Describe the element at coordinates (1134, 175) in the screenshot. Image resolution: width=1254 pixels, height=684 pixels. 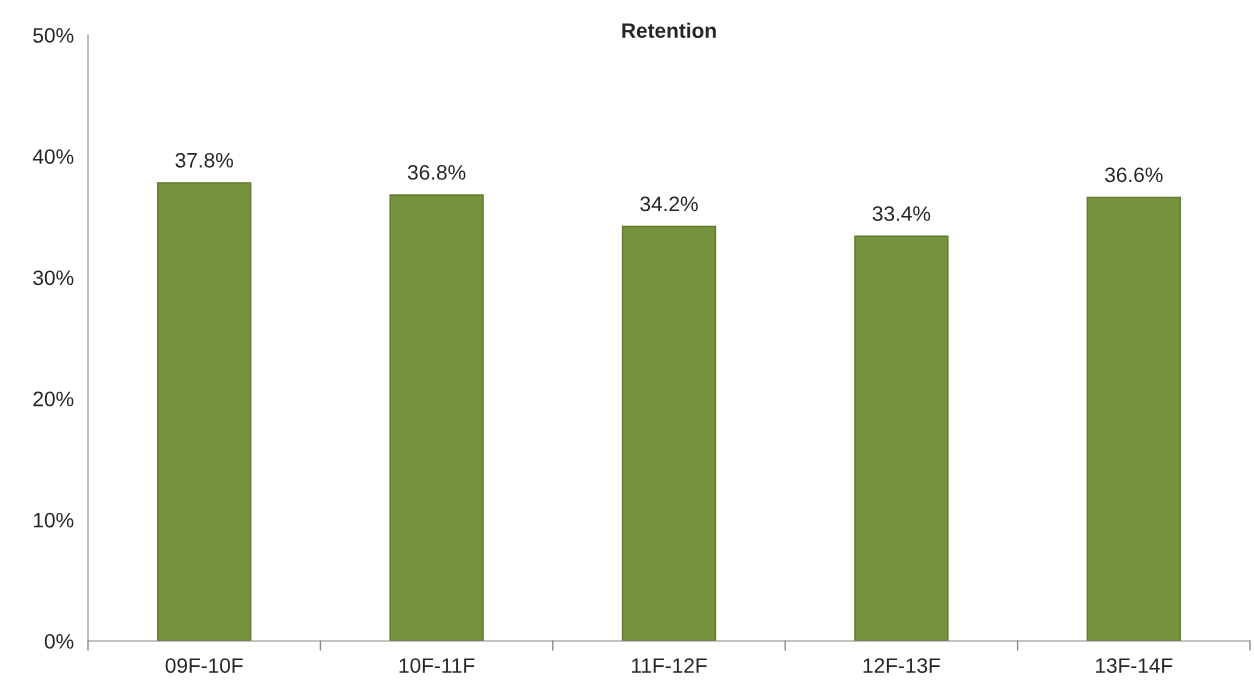
I see `data-label: 36.6%` at that location.